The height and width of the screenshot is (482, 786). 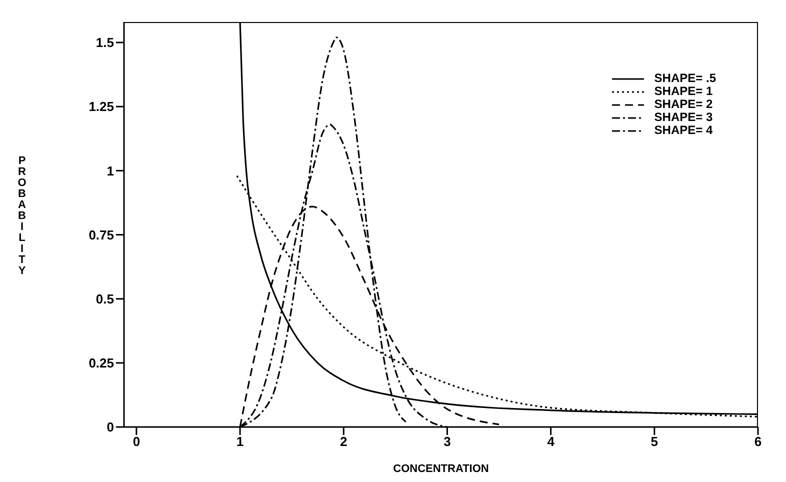 I want to click on y-tick-label: 1.25, so click(x=101, y=106).